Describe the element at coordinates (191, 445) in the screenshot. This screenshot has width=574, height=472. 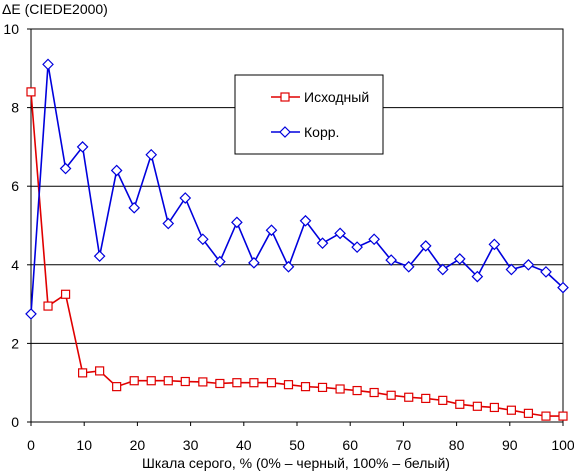
I see `x-tick-label: 30` at that location.